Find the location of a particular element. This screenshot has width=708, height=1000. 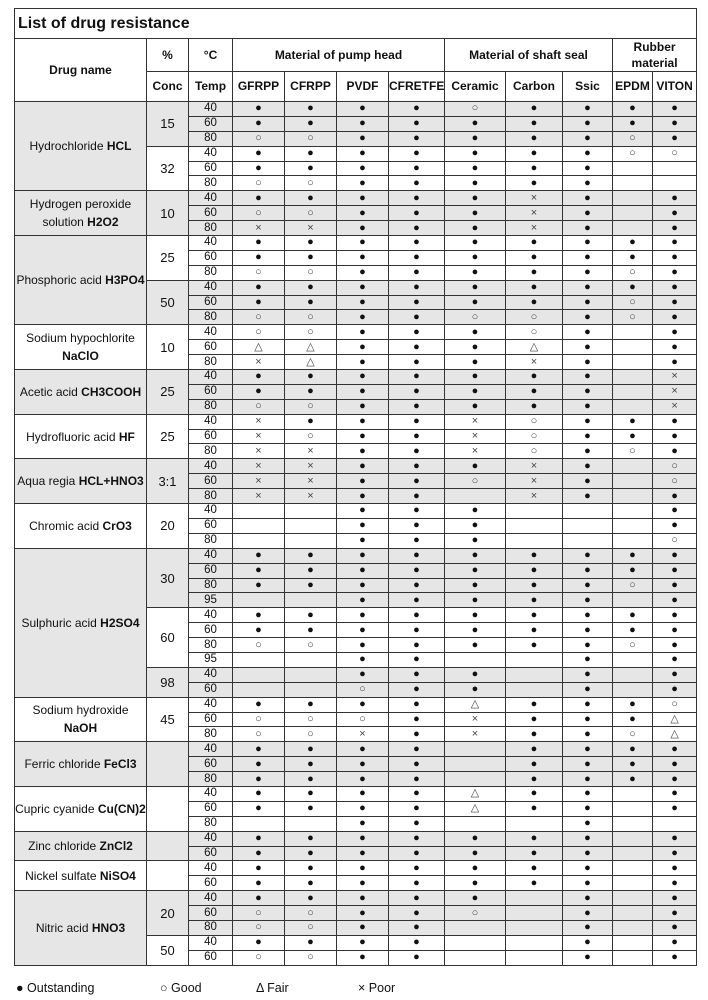

header-shaft-seal: Material of shaft seal is located at coordinates (528, 55).